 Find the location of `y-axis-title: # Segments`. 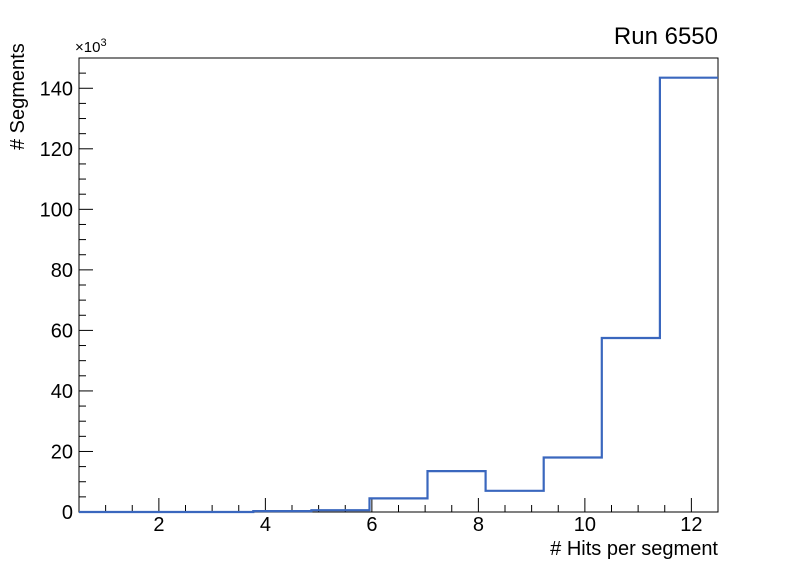

y-axis-title: # Segments is located at coordinates (18, 96).